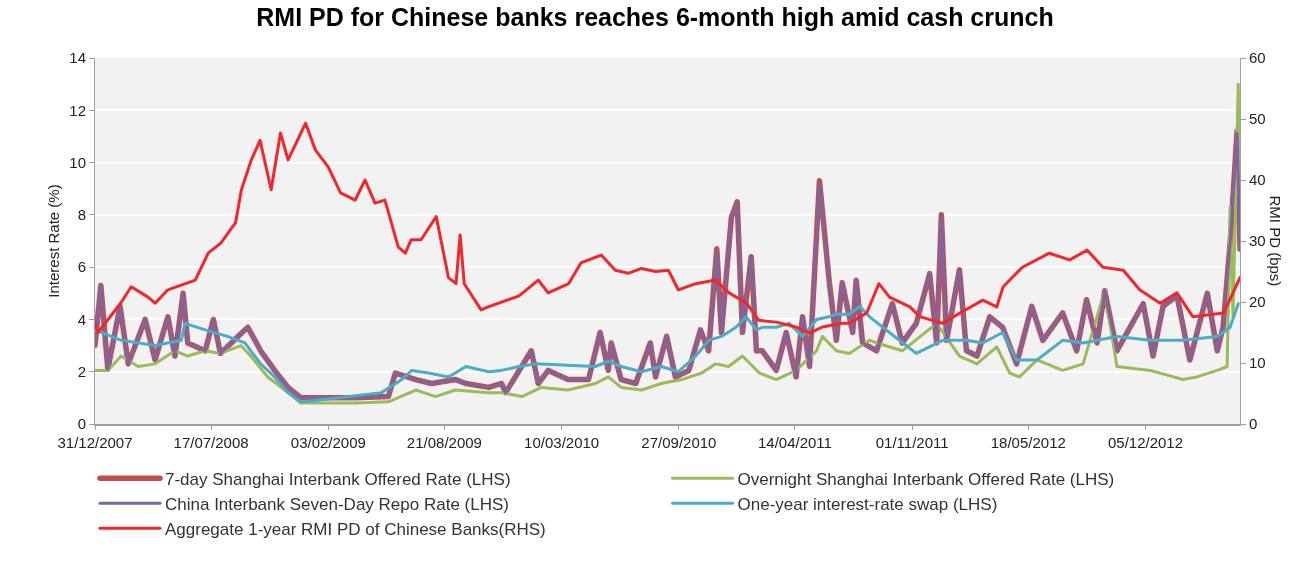  Describe the element at coordinates (794, 442) in the screenshot. I see `x-tick-label: 14/04/2011` at that location.